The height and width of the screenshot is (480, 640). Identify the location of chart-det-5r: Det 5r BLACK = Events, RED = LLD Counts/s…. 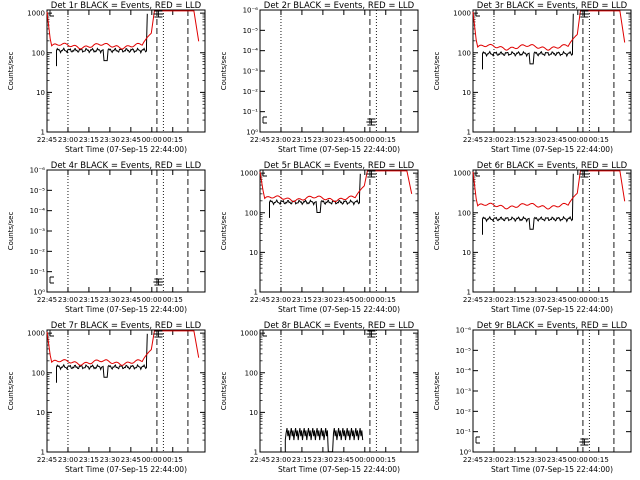
(319, 237).